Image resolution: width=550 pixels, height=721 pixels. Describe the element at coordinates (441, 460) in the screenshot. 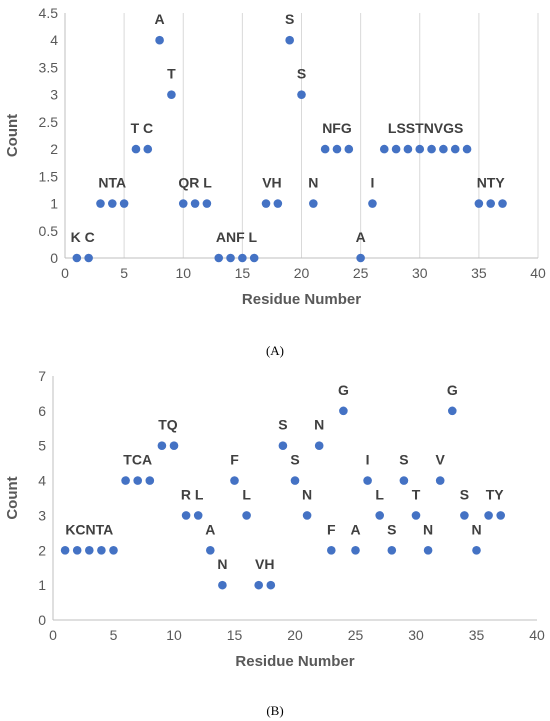

I see `point-label: V` at that location.